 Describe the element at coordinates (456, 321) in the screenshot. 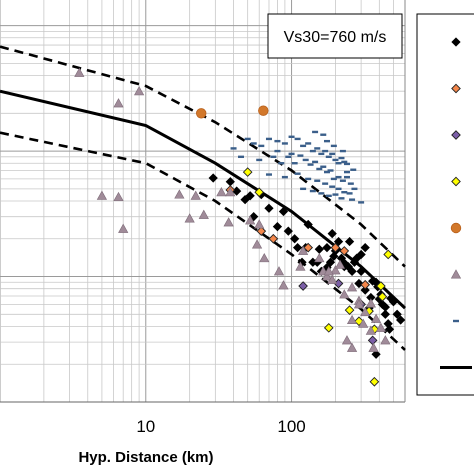

I see `legend-marker-dash` at that location.